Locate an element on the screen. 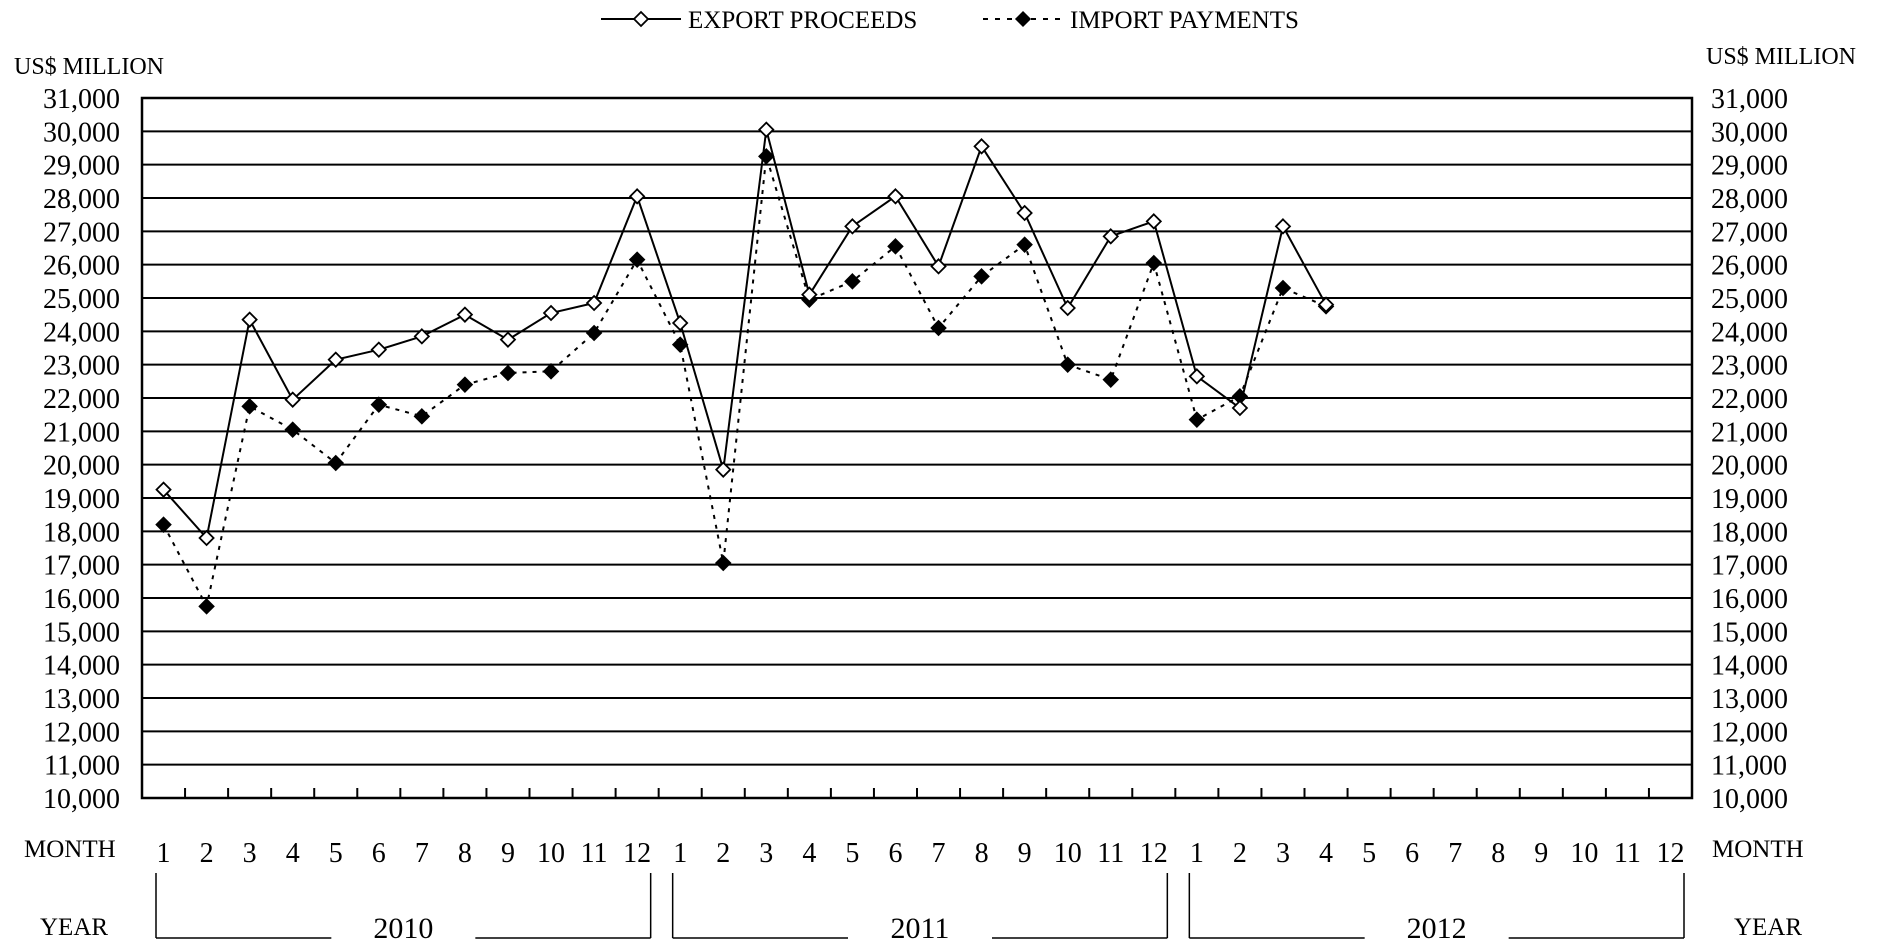 The height and width of the screenshot is (940, 1886). y-tick-label-right: 21,000 is located at coordinates (1749, 432).